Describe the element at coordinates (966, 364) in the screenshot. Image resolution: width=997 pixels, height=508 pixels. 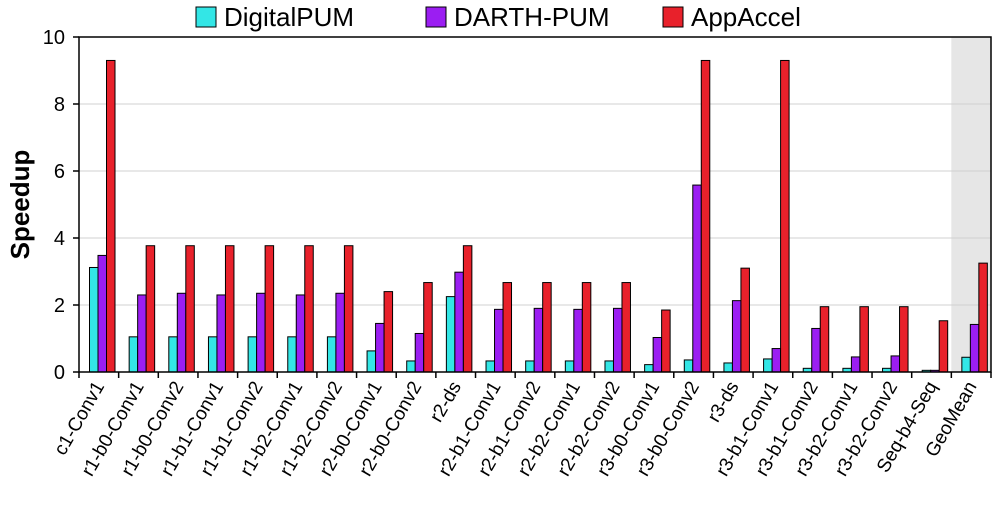
I see `bar-digitalpum-geomean` at that location.